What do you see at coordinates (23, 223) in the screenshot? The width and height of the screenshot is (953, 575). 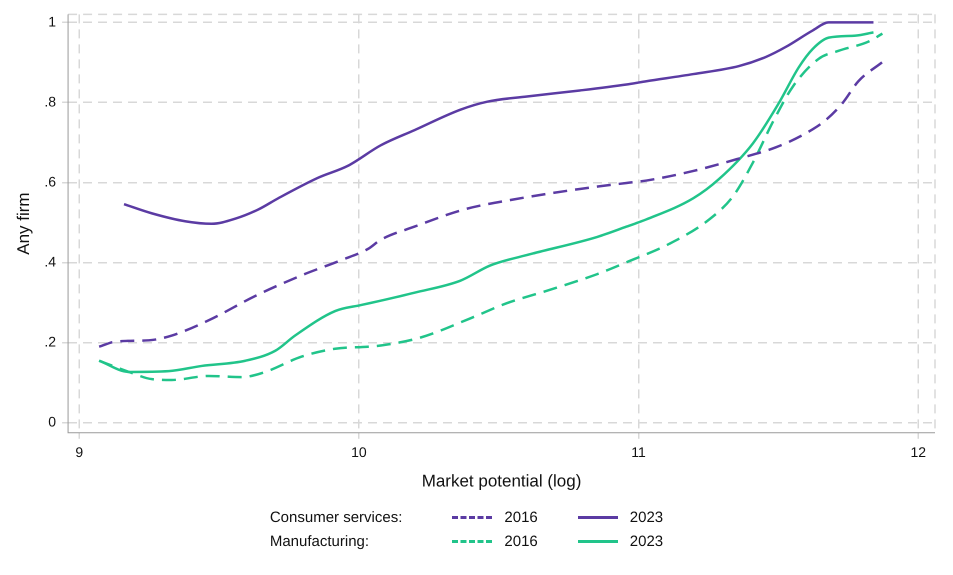 I see `y-axis-title: Any firm` at bounding box center [23, 223].